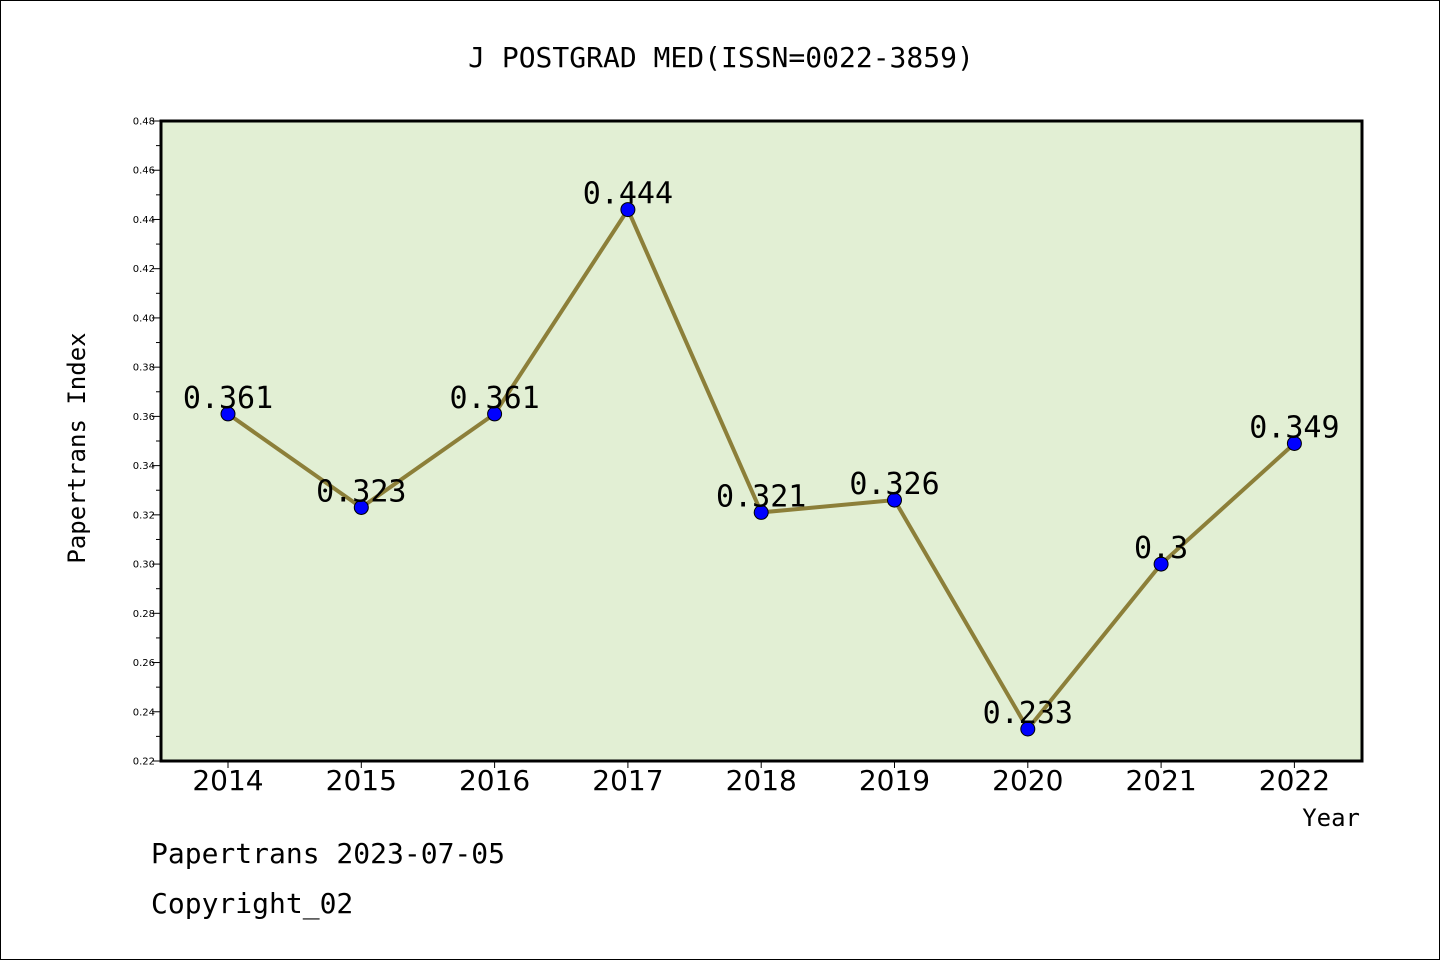 The image size is (1440, 960). What do you see at coordinates (144, 171) in the screenshot?
I see `y-tick-label: 0.46` at bounding box center [144, 171].